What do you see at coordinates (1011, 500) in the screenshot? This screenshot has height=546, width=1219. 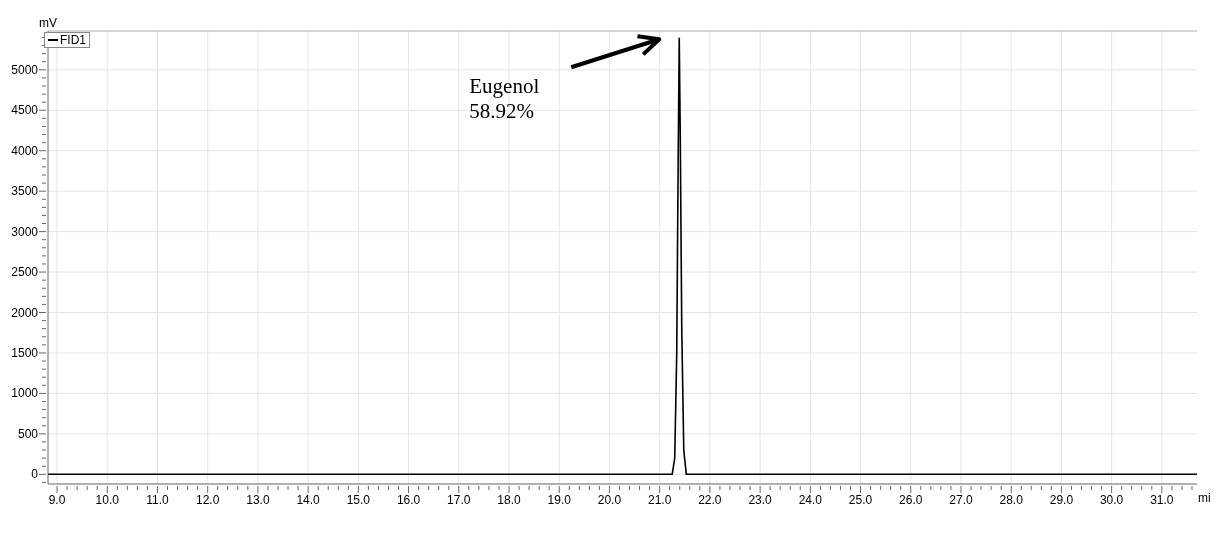 I see `x-tick-label: 28.0` at bounding box center [1011, 500].